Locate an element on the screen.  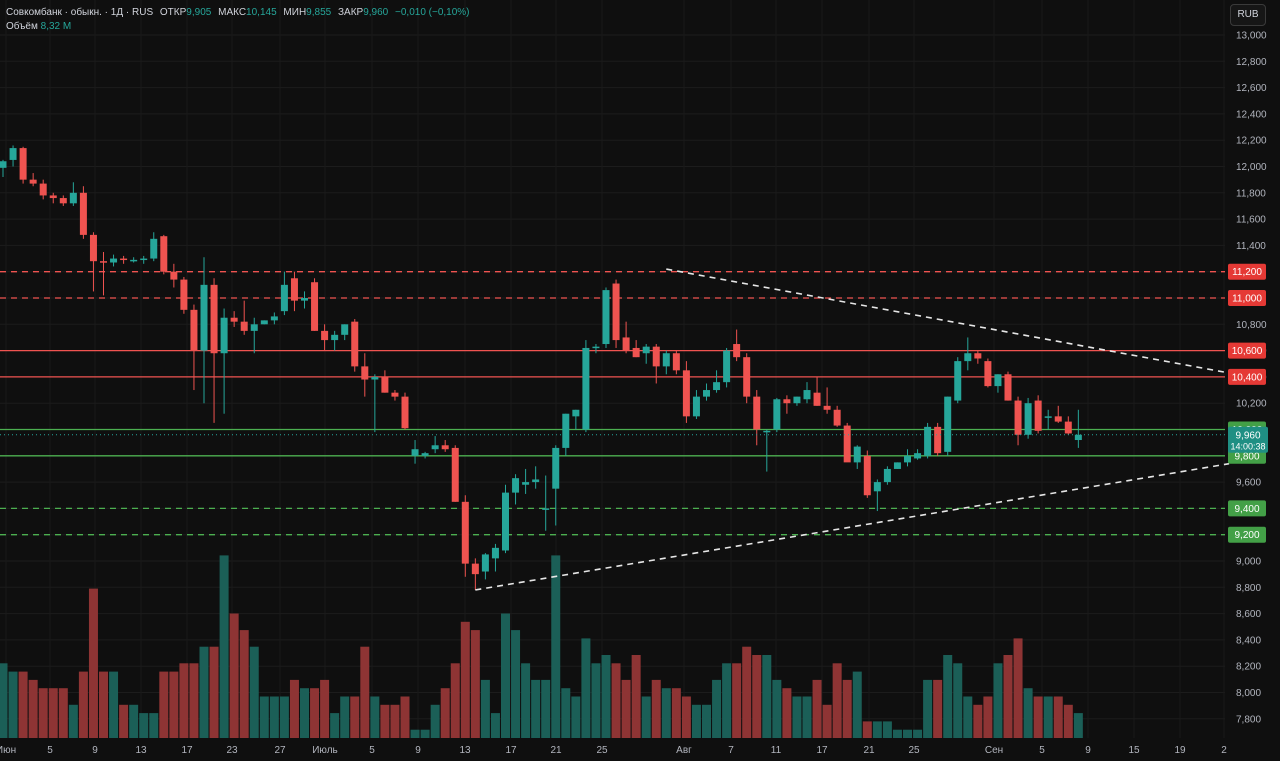
currency-button: RUB is located at coordinates (1248, 15).